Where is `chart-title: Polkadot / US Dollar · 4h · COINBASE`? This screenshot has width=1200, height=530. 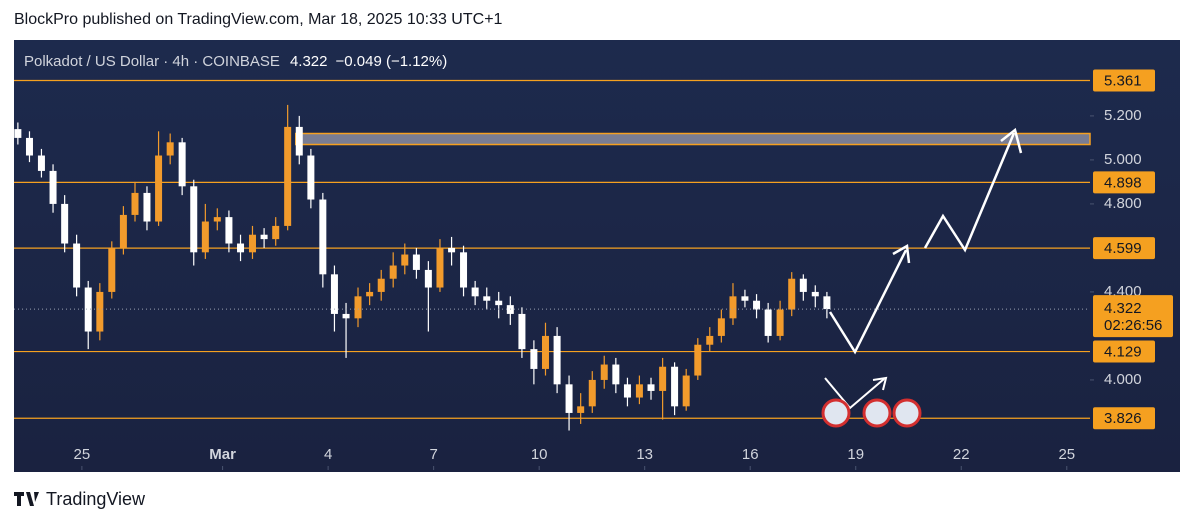
chart-title: Polkadot / US Dollar · 4h · COINBASE is located at coordinates (152, 61).